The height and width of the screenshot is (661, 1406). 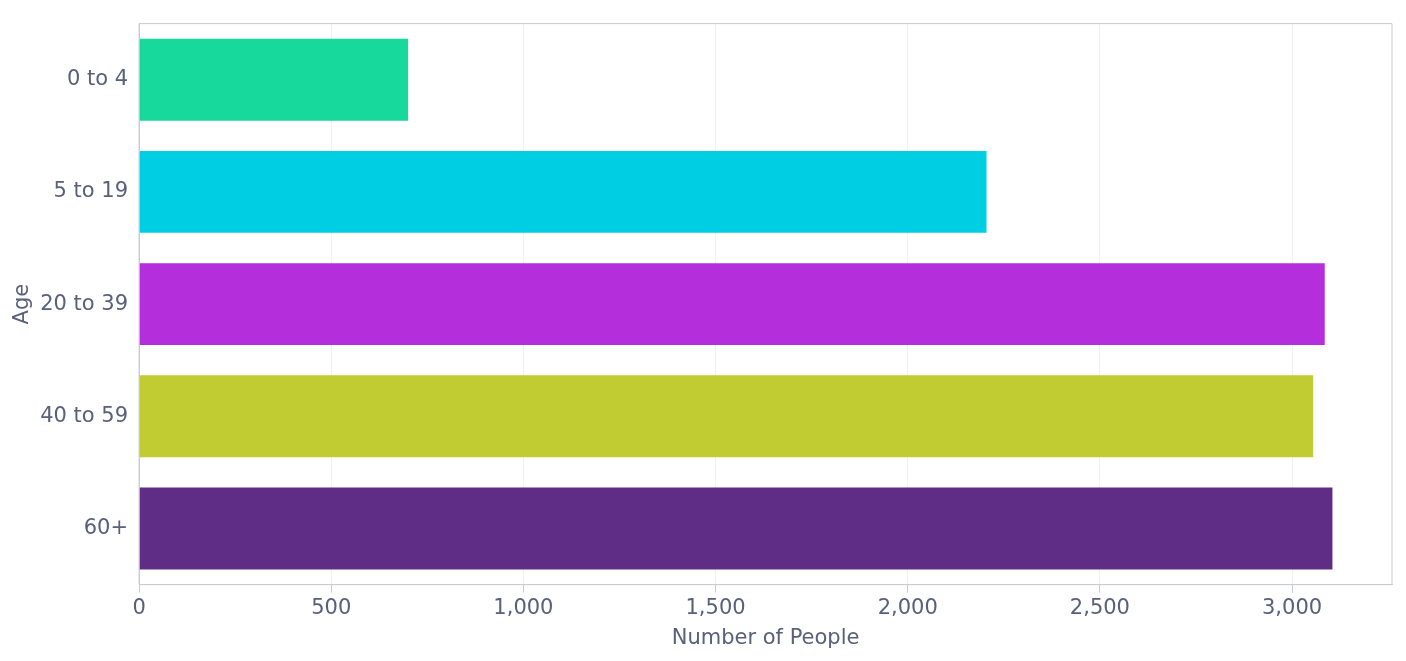 I want to click on y-tick-label: 40 to 59, so click(x=84, y=414).